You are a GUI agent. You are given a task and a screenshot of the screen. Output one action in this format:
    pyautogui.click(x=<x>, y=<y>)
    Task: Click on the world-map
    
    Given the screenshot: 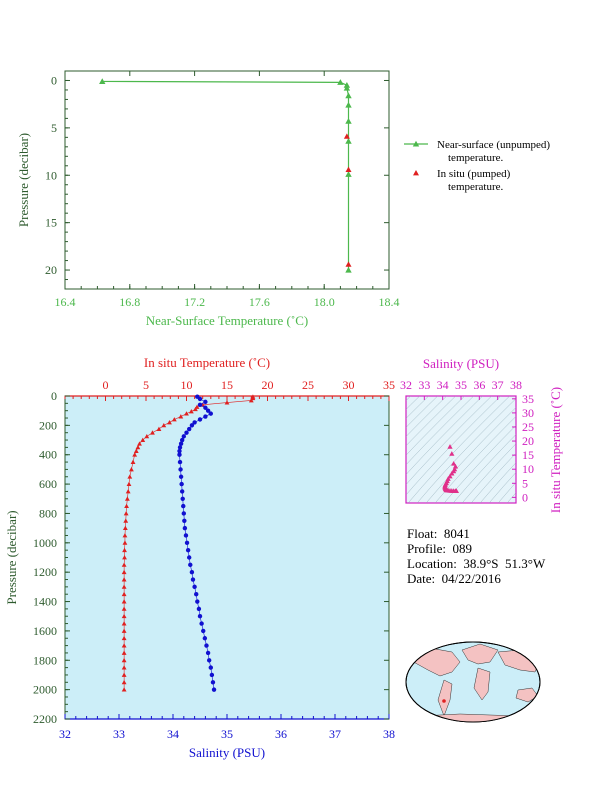 What is the action you would take?
    pyautogui.click(x=473, y=682)
    